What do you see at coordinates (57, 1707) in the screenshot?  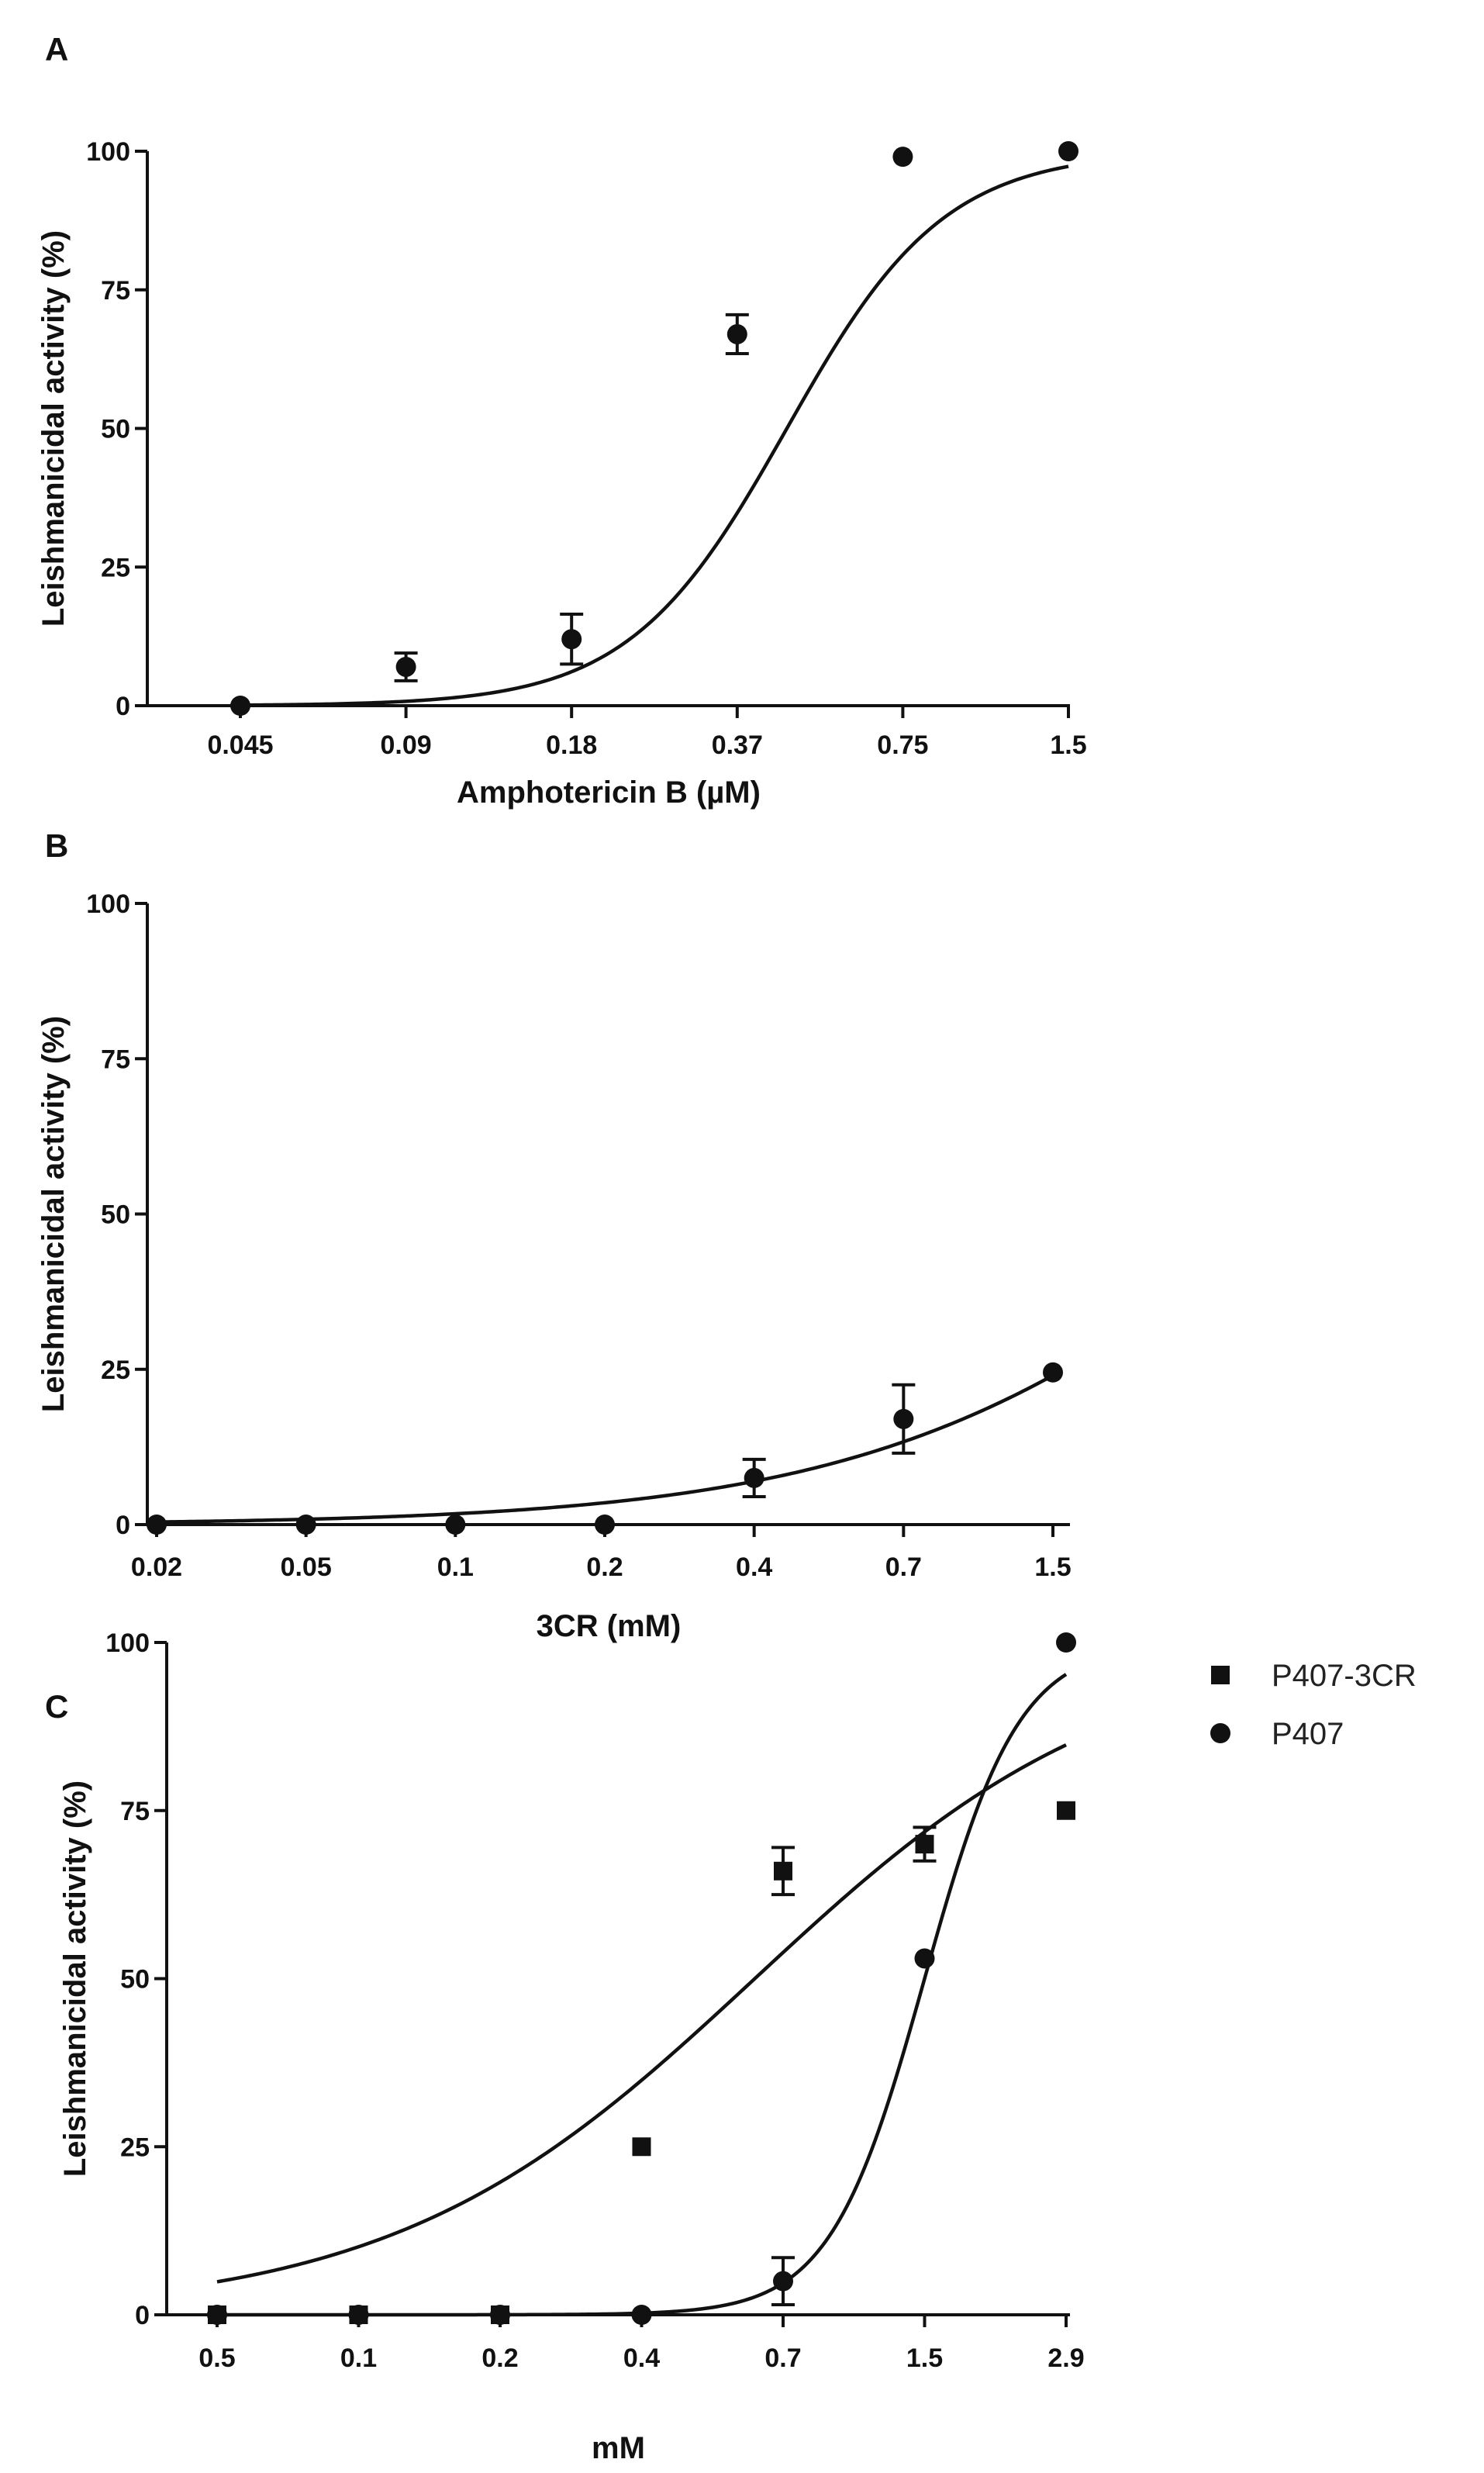 I see `panel-letter: C` at bounding box center [57, 1707].